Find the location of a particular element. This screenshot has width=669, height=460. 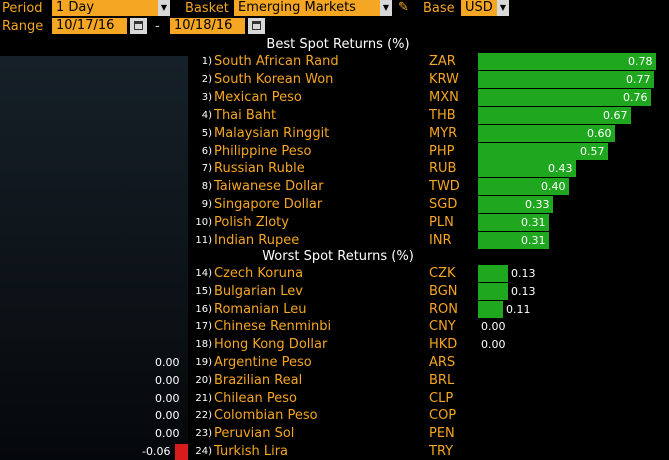

return-value-label: 0.31 is located at coordinates (533, 240).